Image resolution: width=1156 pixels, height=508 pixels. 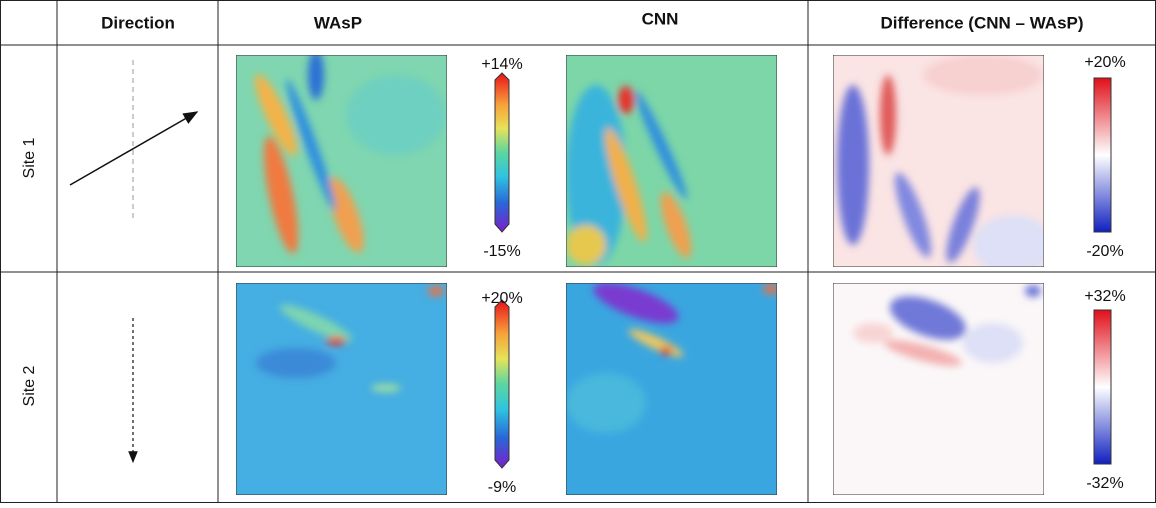 I want to click on row-label: Site 2, so click(x=29, y=385).